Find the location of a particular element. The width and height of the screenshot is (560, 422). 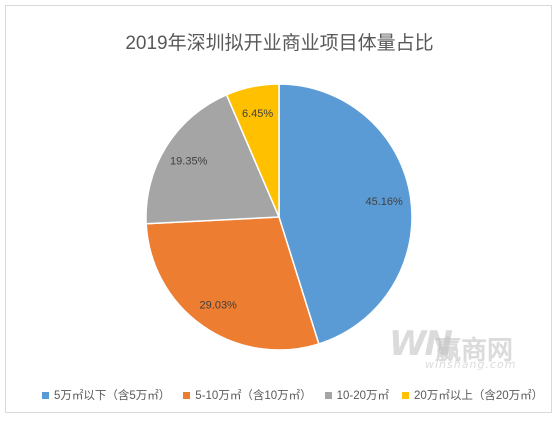

slice-data-label-0: 45.16% is located at coordinates (385, 202).